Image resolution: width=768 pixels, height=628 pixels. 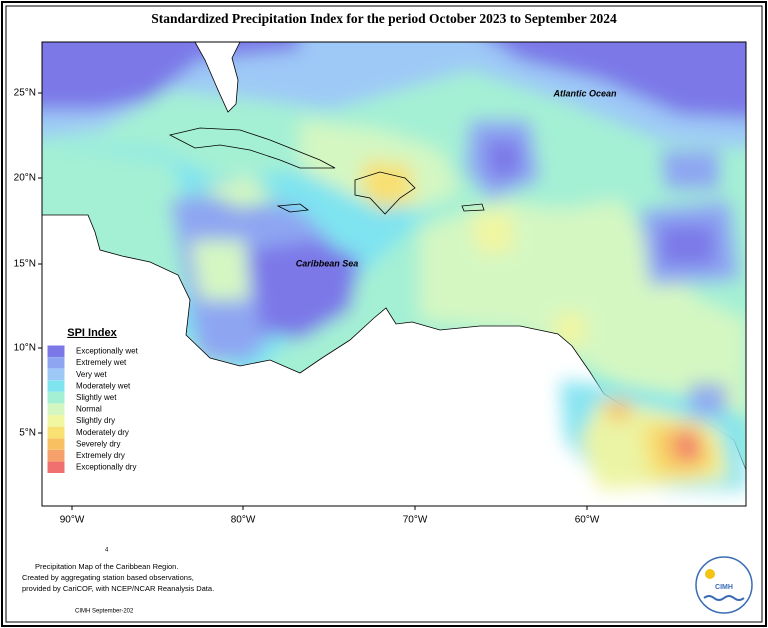 I want to click on lon-label: 70°W, so click(x=415, y=520).